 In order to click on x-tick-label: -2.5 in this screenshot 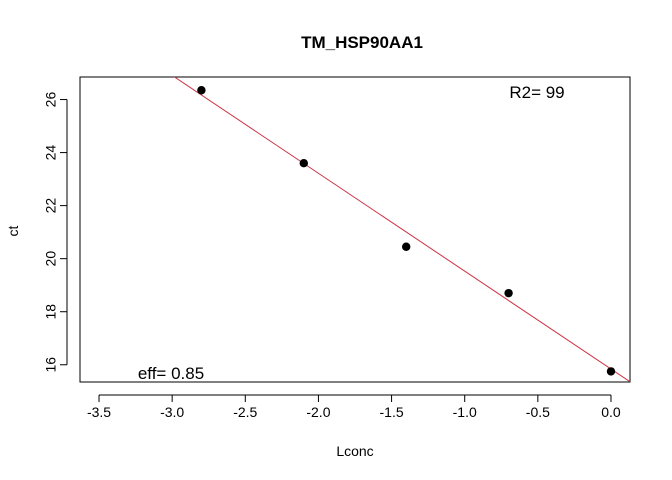, I will do `click(245, 412)`.